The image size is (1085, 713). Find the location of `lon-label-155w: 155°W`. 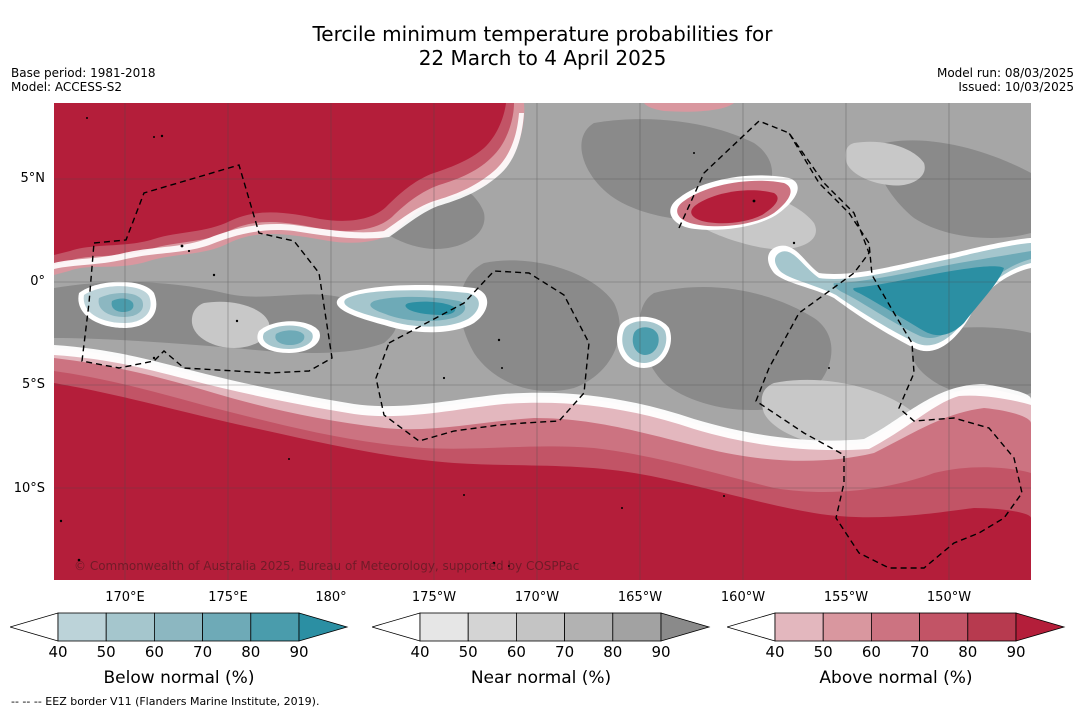

lon-label-155w: 155°W is located at coordinates (846, 597).